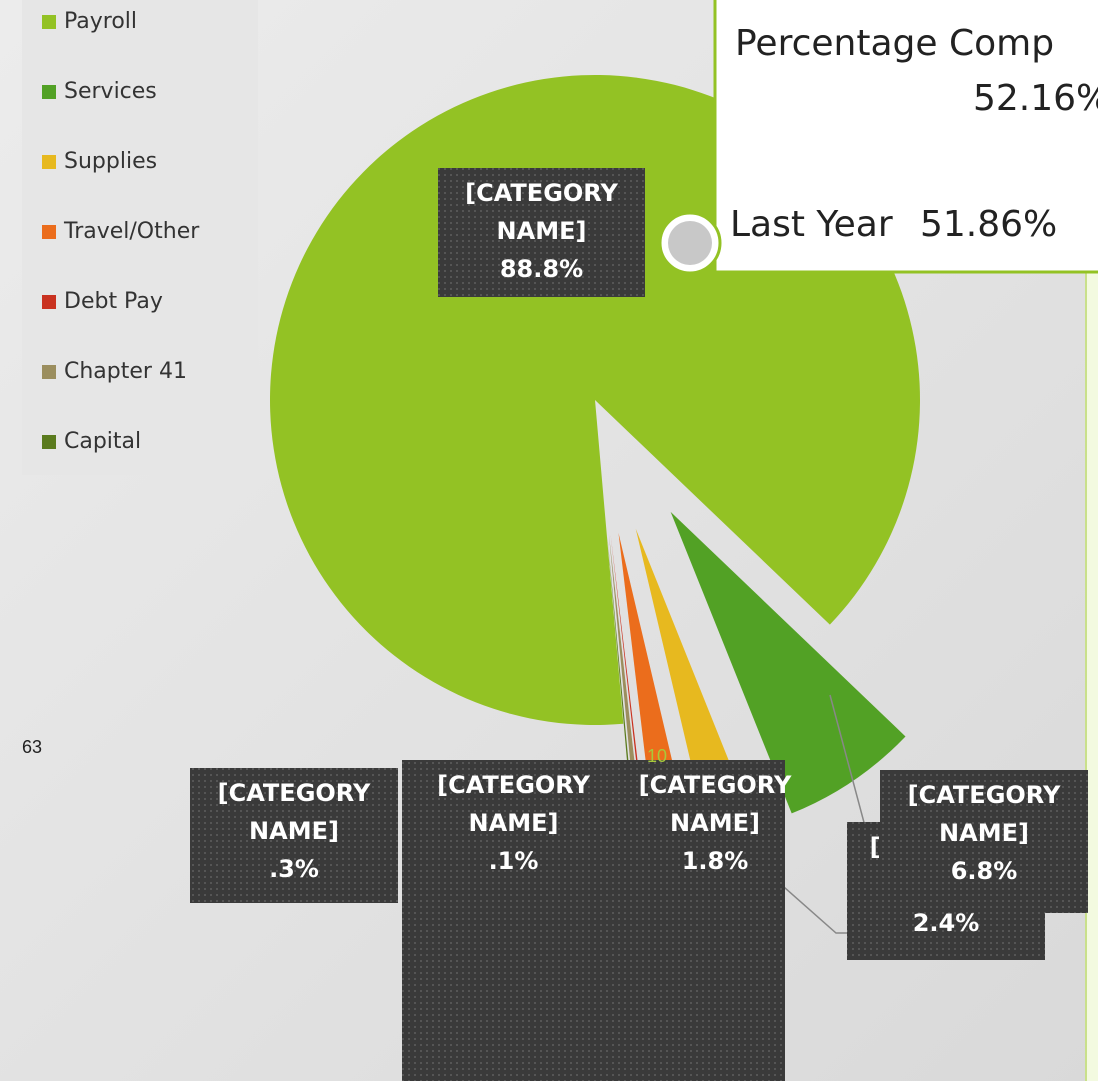 This screenshot has width=1098, height=1081. What do you see at coordinates (988, 224) in the screenshot?
I see `callout-last-year: 51.86%` at bounding box center [988, 224].